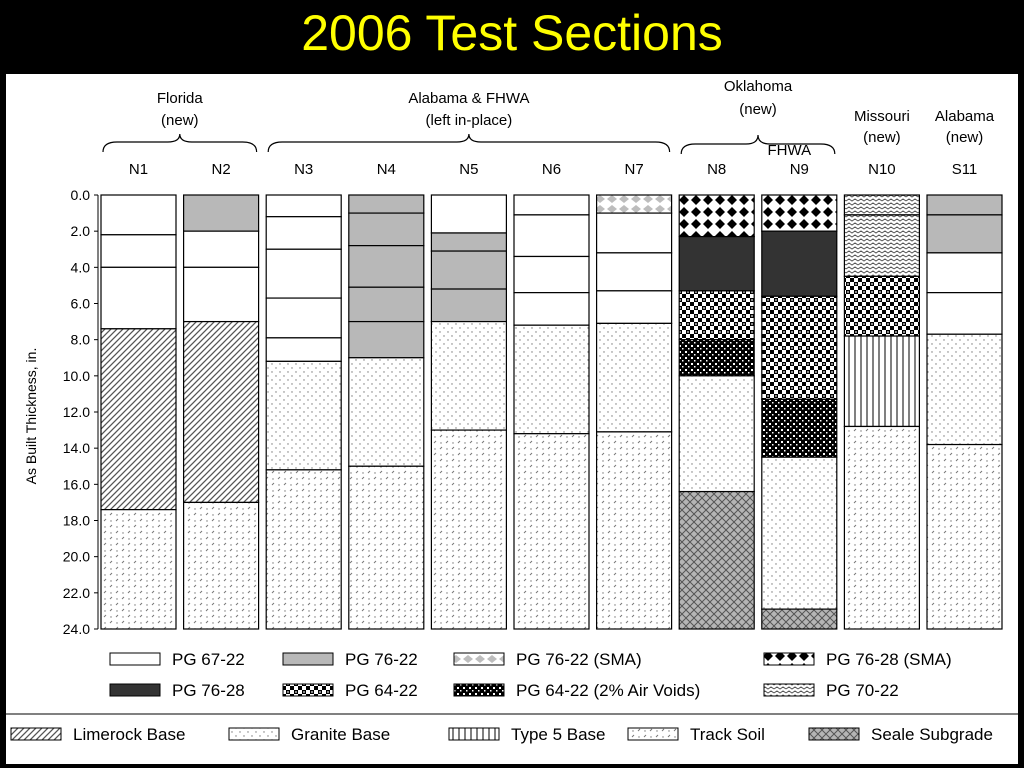 The image size is (1024, 768). I want to click on y-tick-label: 20.0, so click(76, 557).